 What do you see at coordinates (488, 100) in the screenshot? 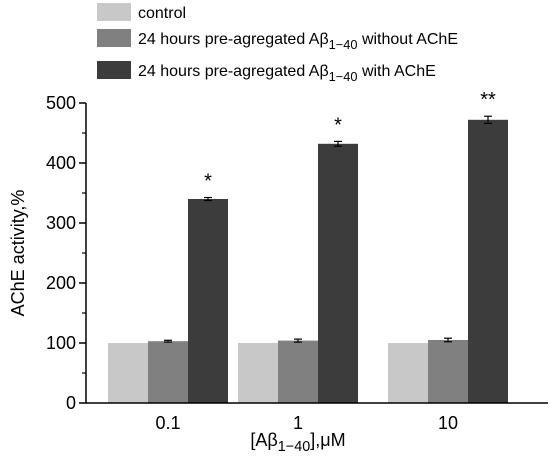
I see `significance-marker: **` at bounding box center [488, 100].